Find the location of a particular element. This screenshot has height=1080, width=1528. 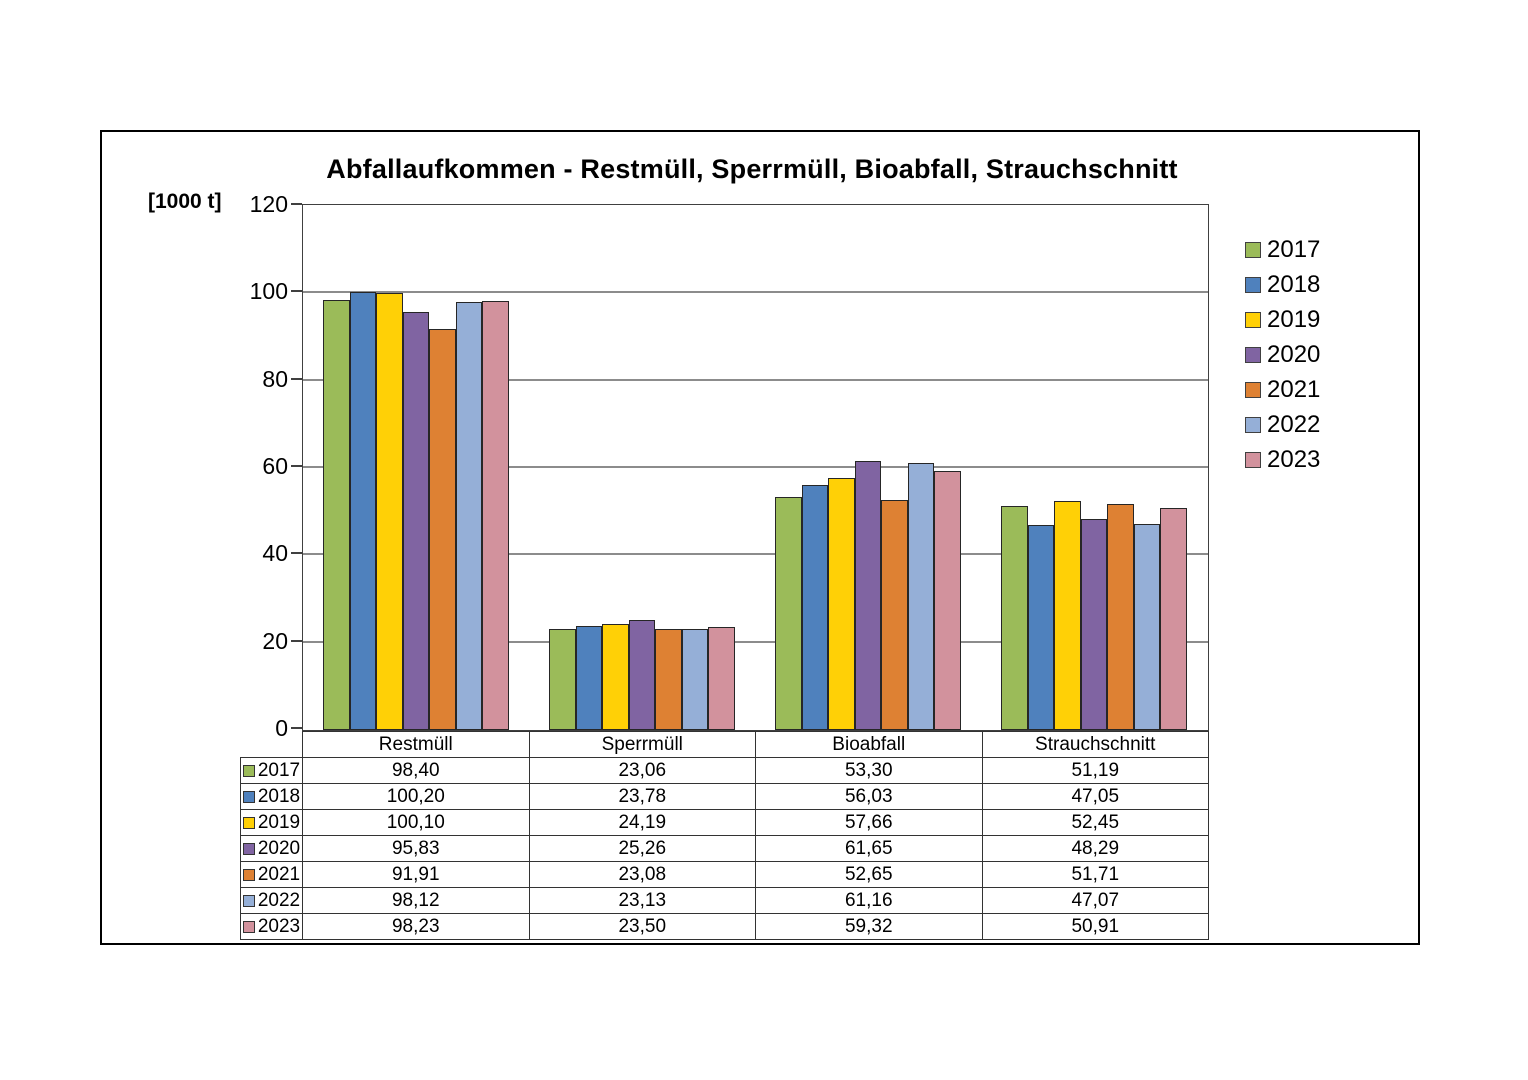

bar-2023-Restmüll is located at coordinates (495, 515).